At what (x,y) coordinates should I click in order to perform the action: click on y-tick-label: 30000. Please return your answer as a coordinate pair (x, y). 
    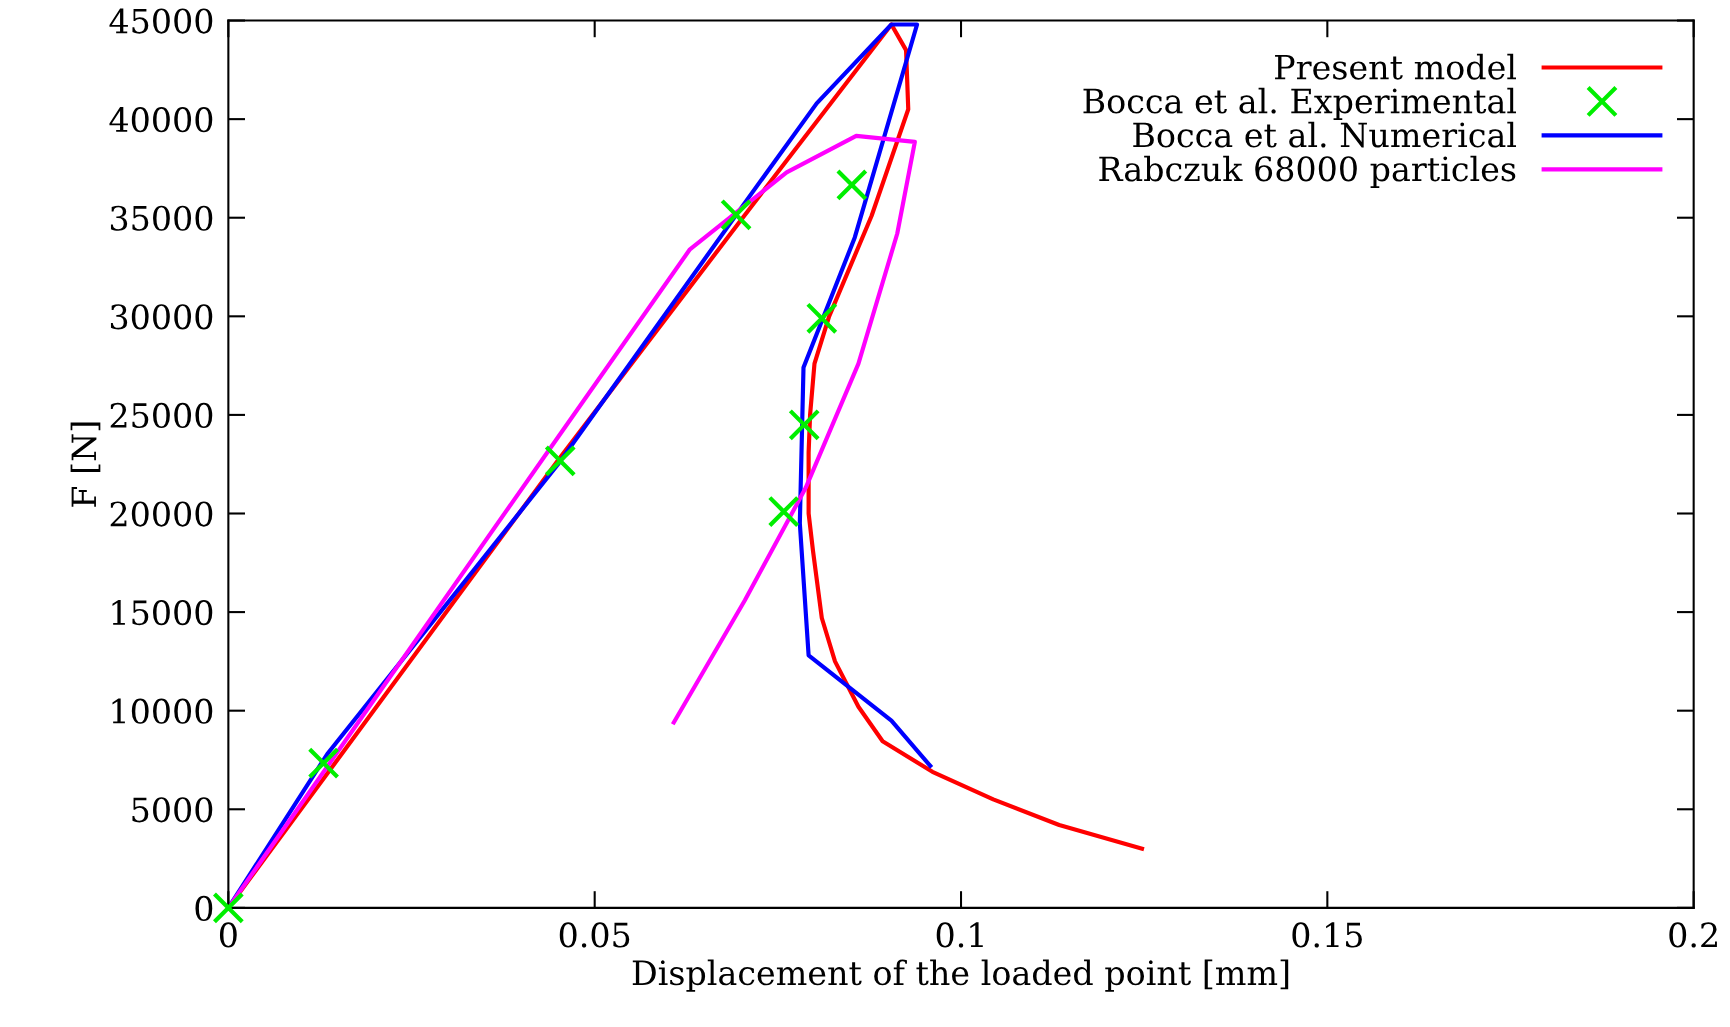
    Looking at the image, I should click on (161, 317).